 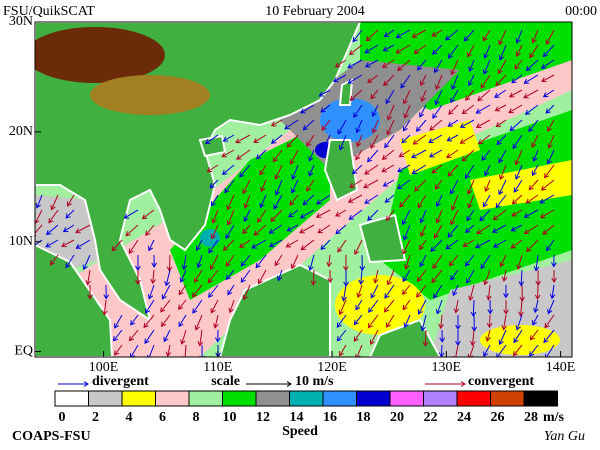 I want to click on colorbar-title: Speed, so click(x=300, y=431).